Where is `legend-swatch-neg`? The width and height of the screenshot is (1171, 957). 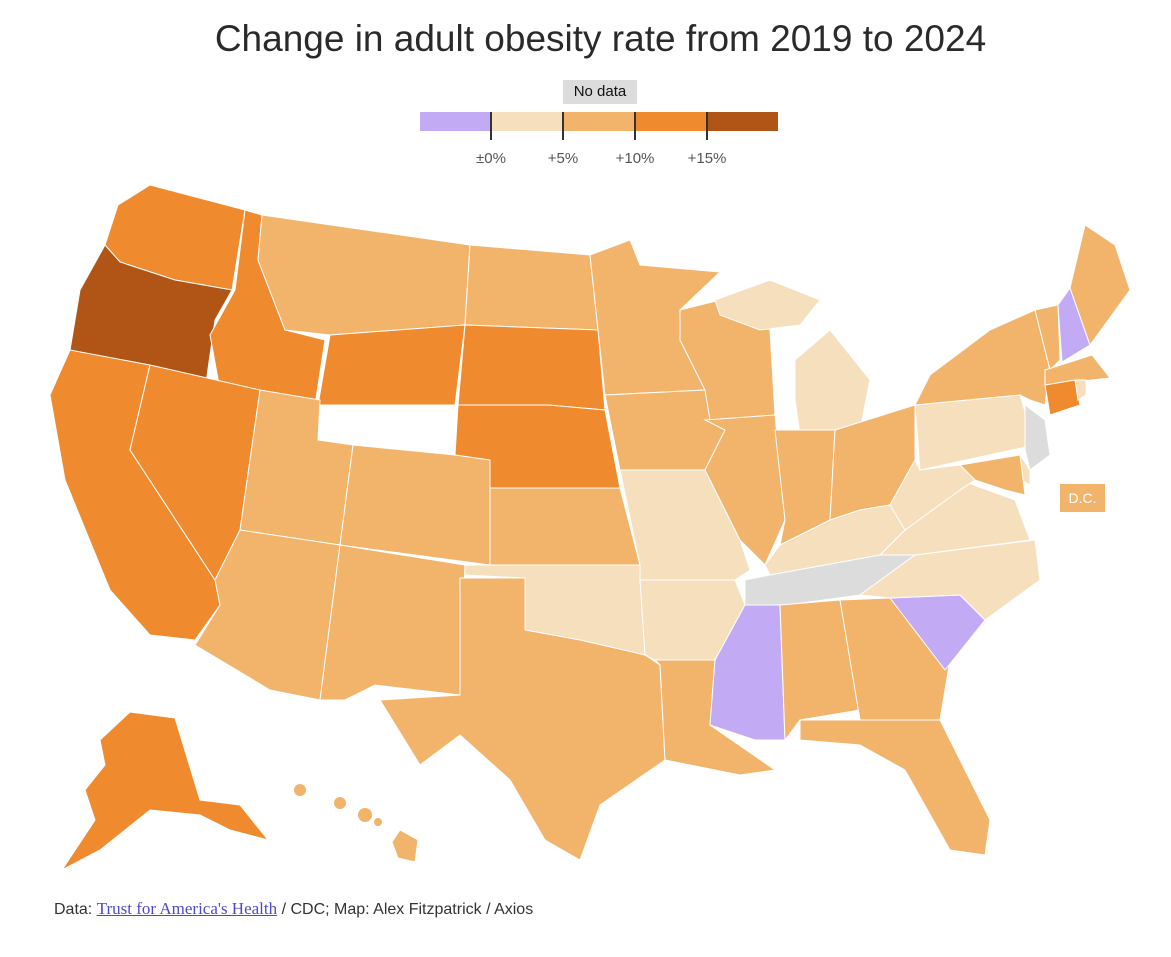 legend-swatch-neg is located at coordinates (456, 121).